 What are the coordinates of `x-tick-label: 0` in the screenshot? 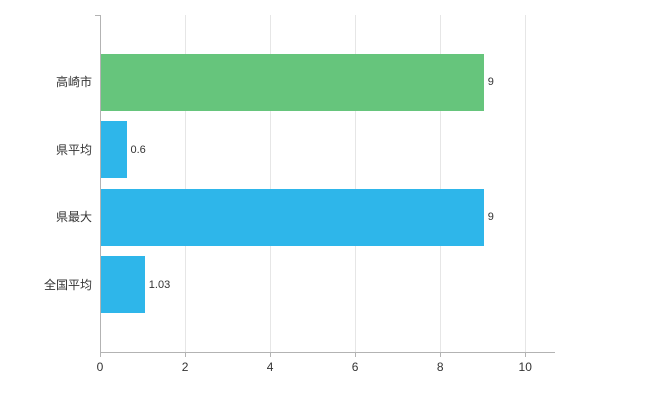 It's located at (100, 367).